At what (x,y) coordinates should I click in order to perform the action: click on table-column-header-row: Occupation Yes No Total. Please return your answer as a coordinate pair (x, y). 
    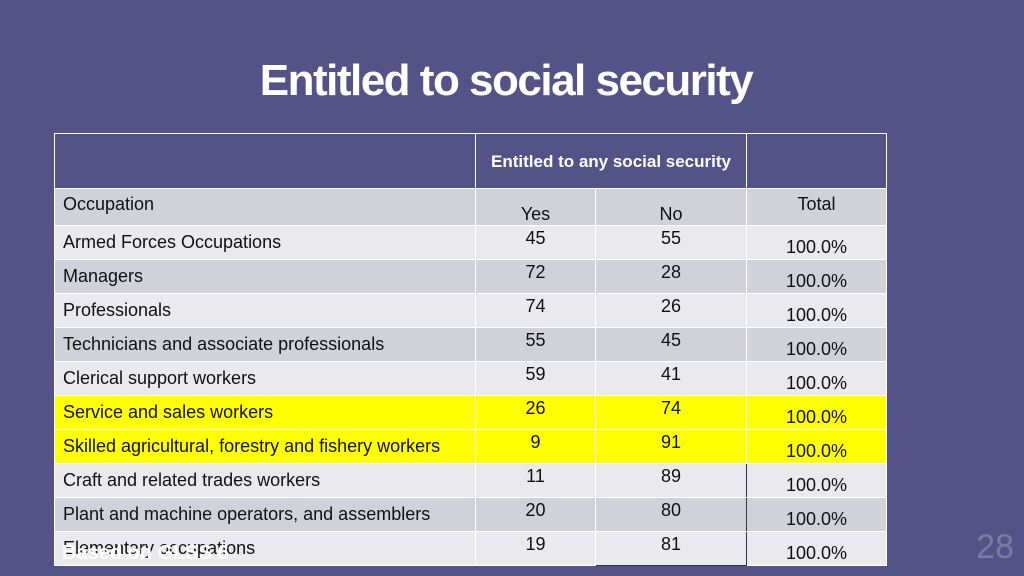
    Looking at the image, I should click on (470, 207).